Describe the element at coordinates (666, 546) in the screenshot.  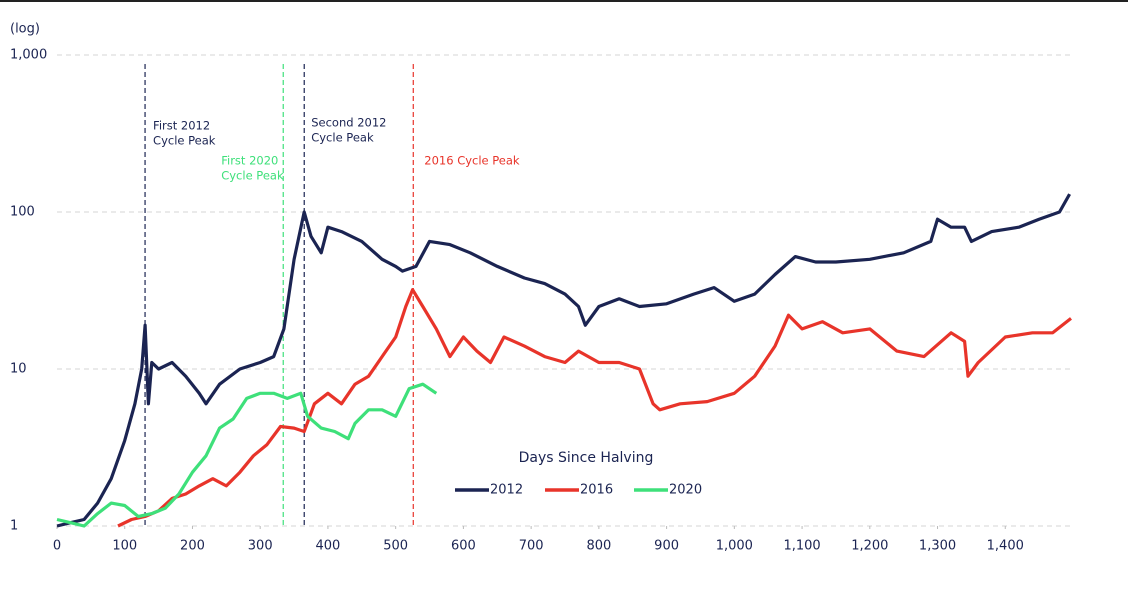
I see `x-tick-label: 900` at that location.